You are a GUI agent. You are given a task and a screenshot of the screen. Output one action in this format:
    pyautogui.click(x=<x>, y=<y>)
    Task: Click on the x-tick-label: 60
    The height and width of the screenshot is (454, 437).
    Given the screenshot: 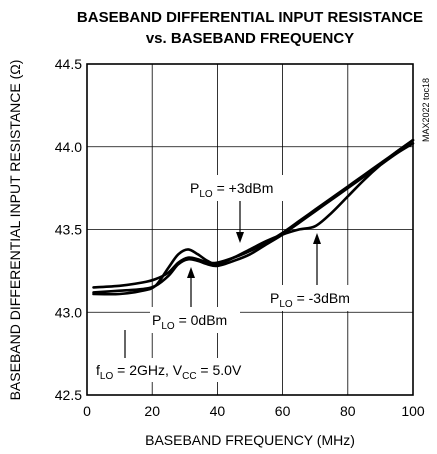 What is the action you would take?
    pyautogui.click(x=283, y=411)
    